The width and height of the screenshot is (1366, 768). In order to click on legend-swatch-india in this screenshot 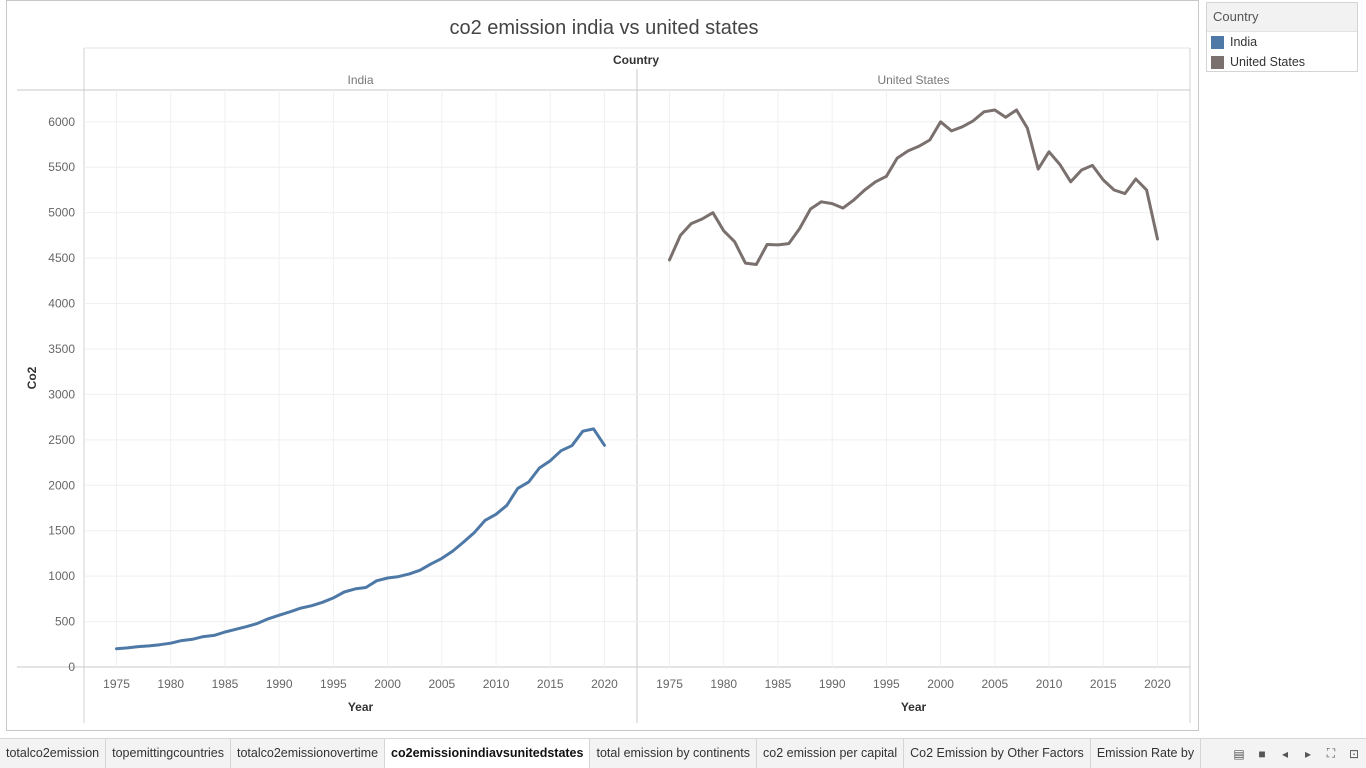, I will do `click(1217, 42)`.